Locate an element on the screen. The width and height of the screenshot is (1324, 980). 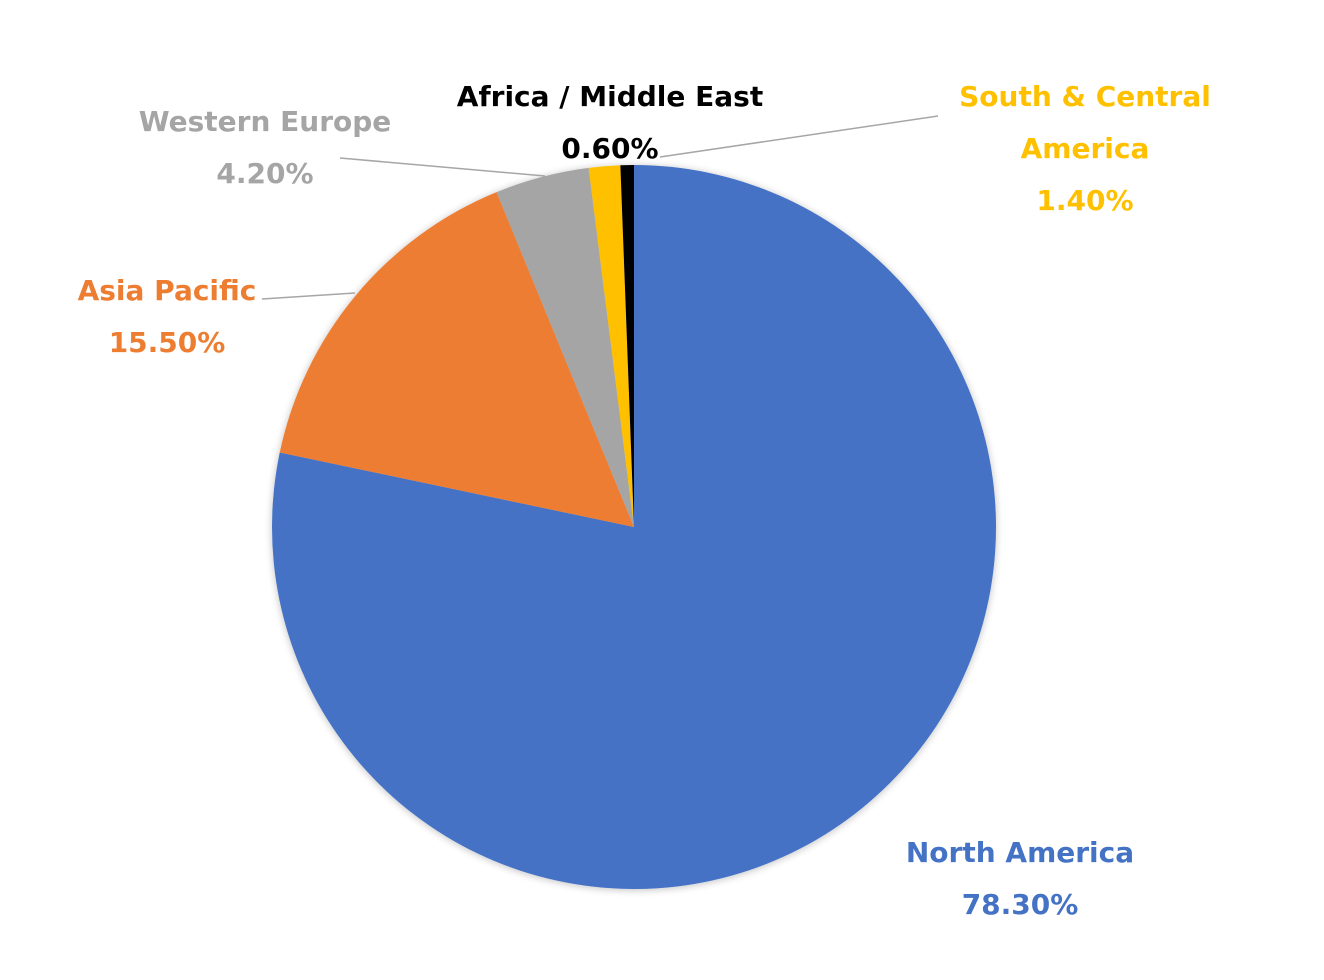
data-label: South & Central America 1.40% is located at coordinates (1085, 149).